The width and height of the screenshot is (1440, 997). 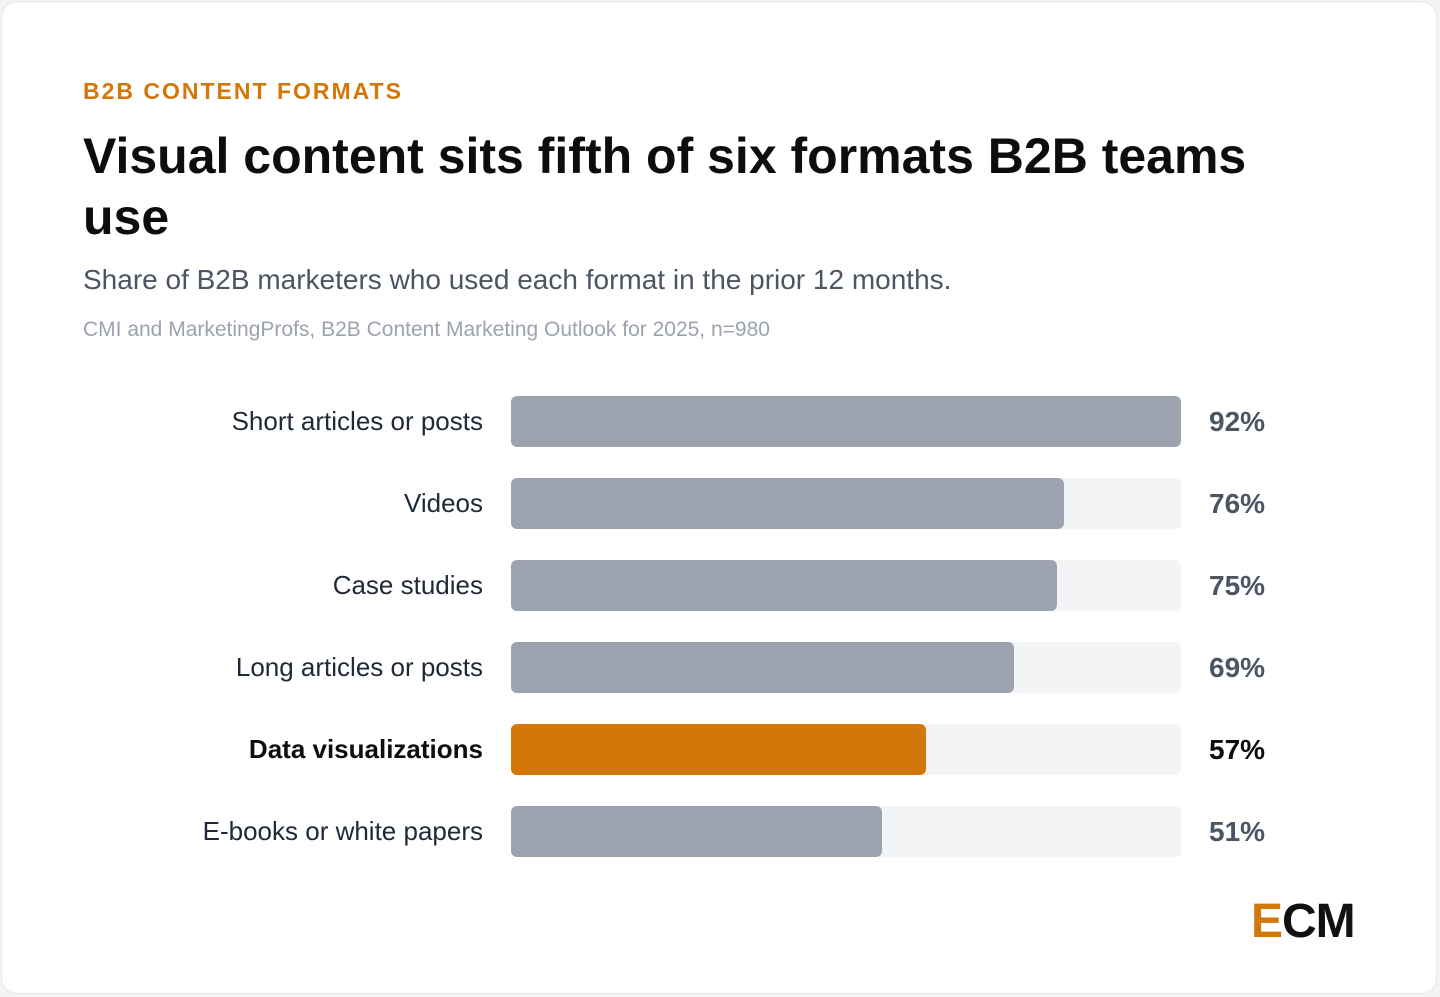 I want to click on value-label: 69%, so click(x=1237, y=667).